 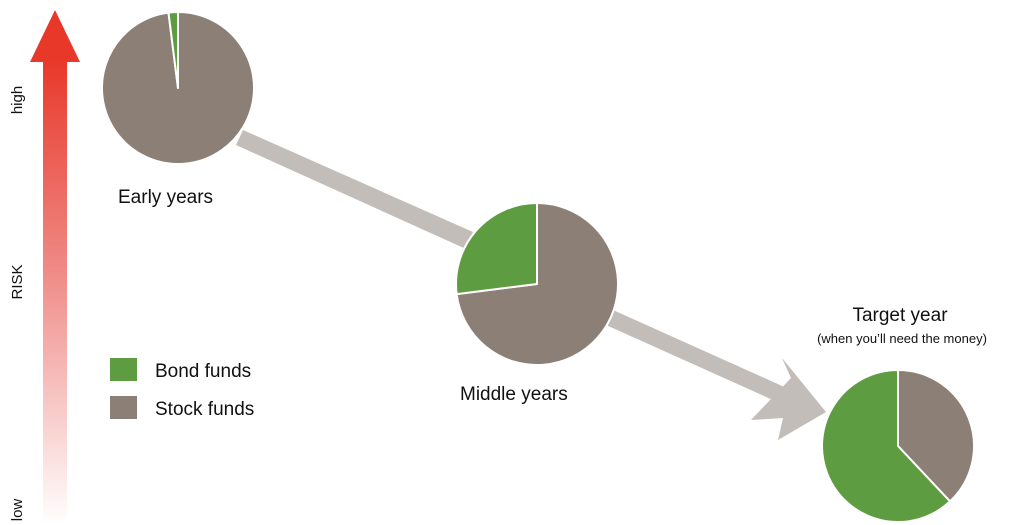 What do you see at coordinates (703, 359) in the screenshot?
I see `path-segment-middle-to-target` at bounding box center [703, 359].